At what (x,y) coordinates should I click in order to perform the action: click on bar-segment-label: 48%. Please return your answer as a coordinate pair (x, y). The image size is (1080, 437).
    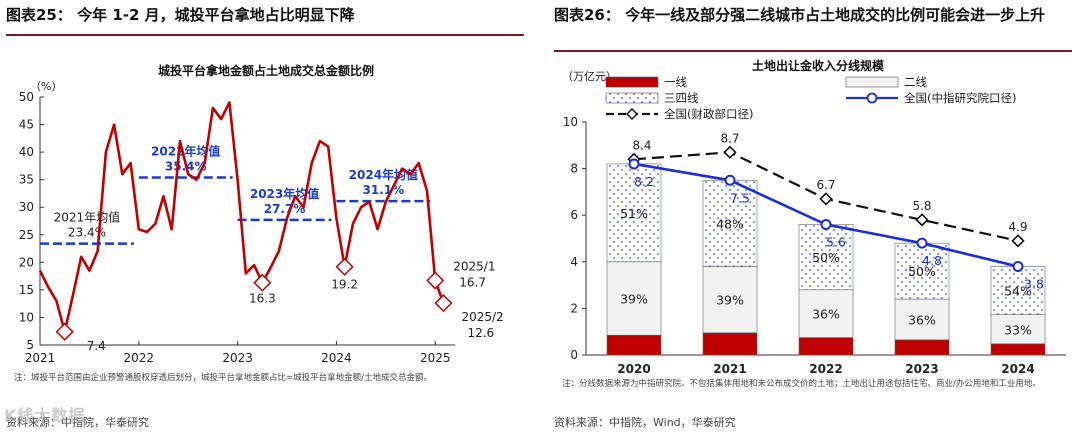
    Looking at the image, I should click on (730, 223).